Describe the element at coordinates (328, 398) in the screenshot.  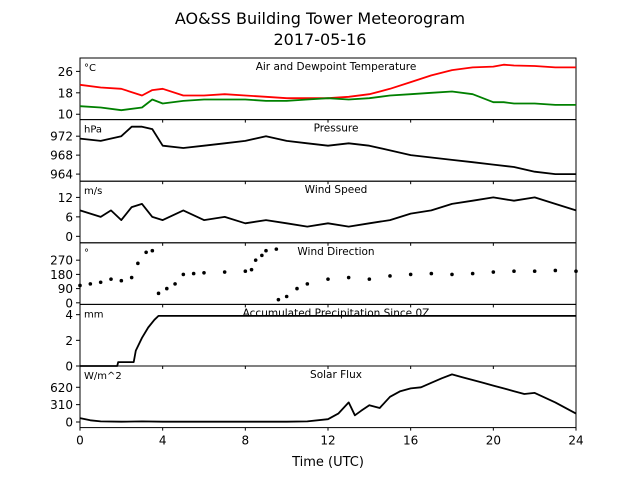
I see `solar-line` at that location.